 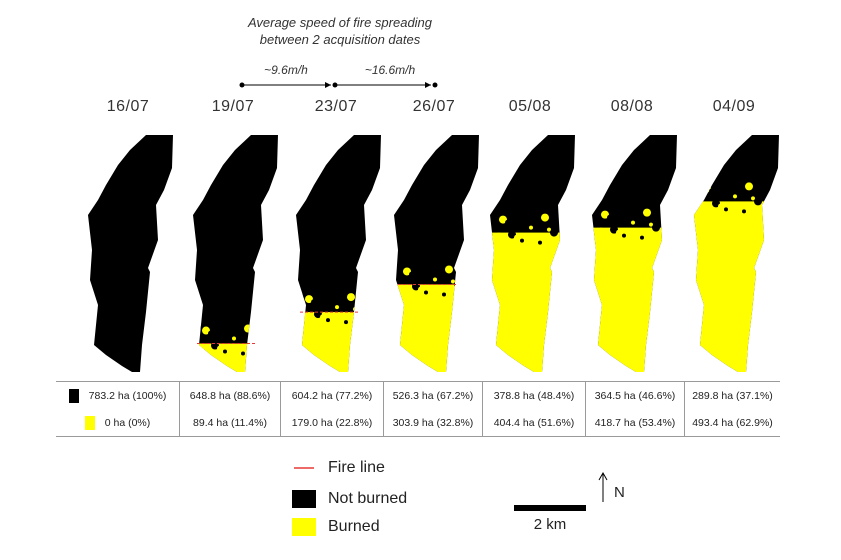 What do you see at coordinates (230, 423) in the screenshot?
I see `table-cell: 89.4 ha (11.4%)` at bounding box center [230, 423].